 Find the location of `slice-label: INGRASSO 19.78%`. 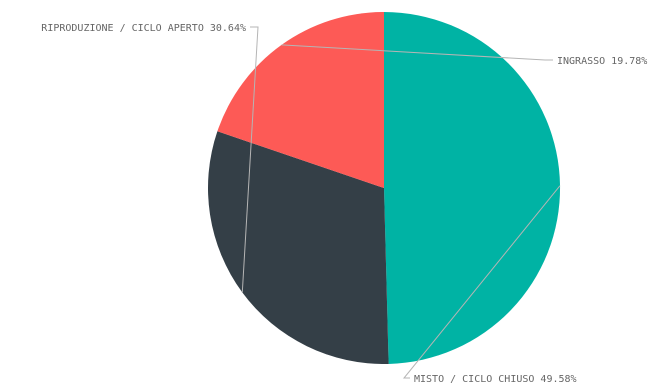

slice-label: INGRASSO 19.78% is located at coordinates (602, 61).